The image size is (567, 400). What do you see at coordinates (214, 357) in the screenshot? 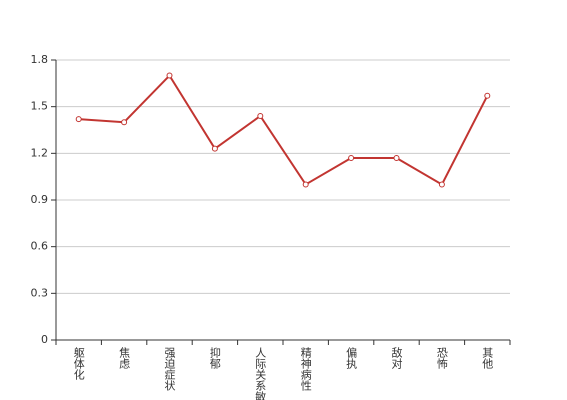
I see `x-tick-label: 抑郁` at bounding box center [214, 357].